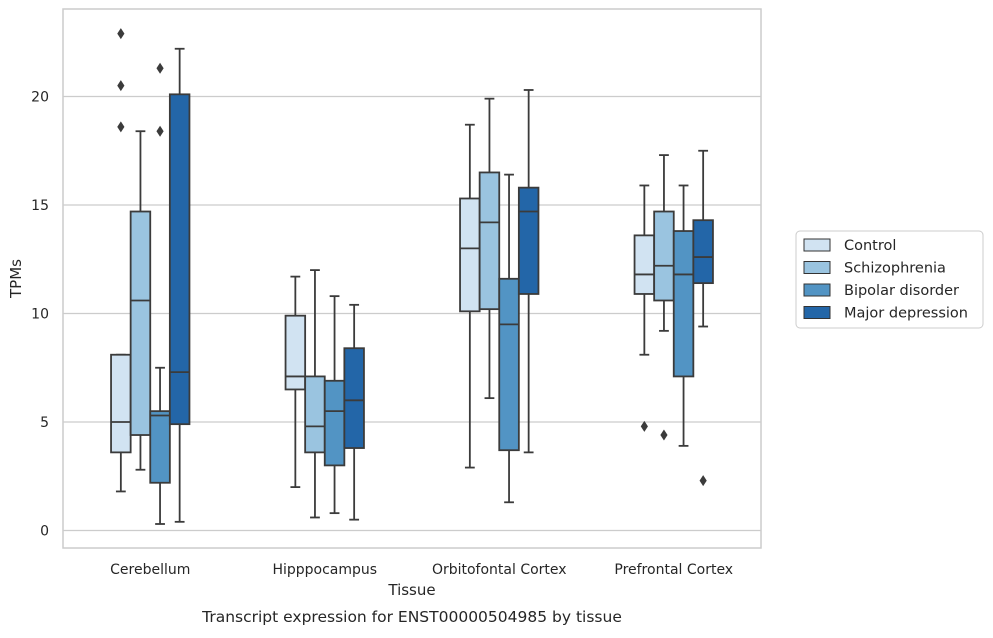 The image size is (993, 638). I want to click on legend-label: Major depression, so click(906, 314).